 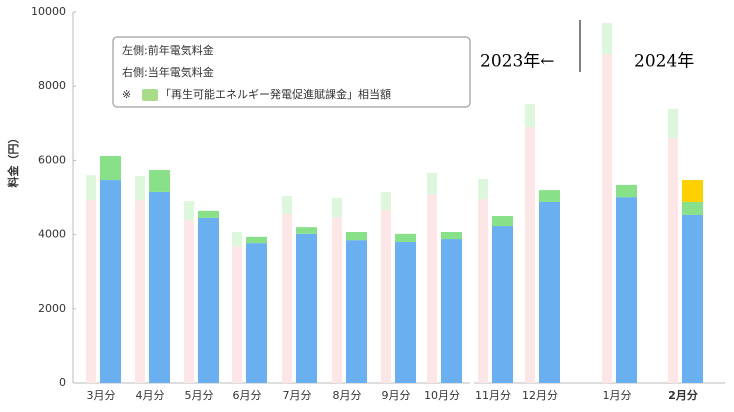 What do you see at coordinates (52, 234) in the screenshot?
I see `y-tick-label: 4000` at bounding box center [52, 234].